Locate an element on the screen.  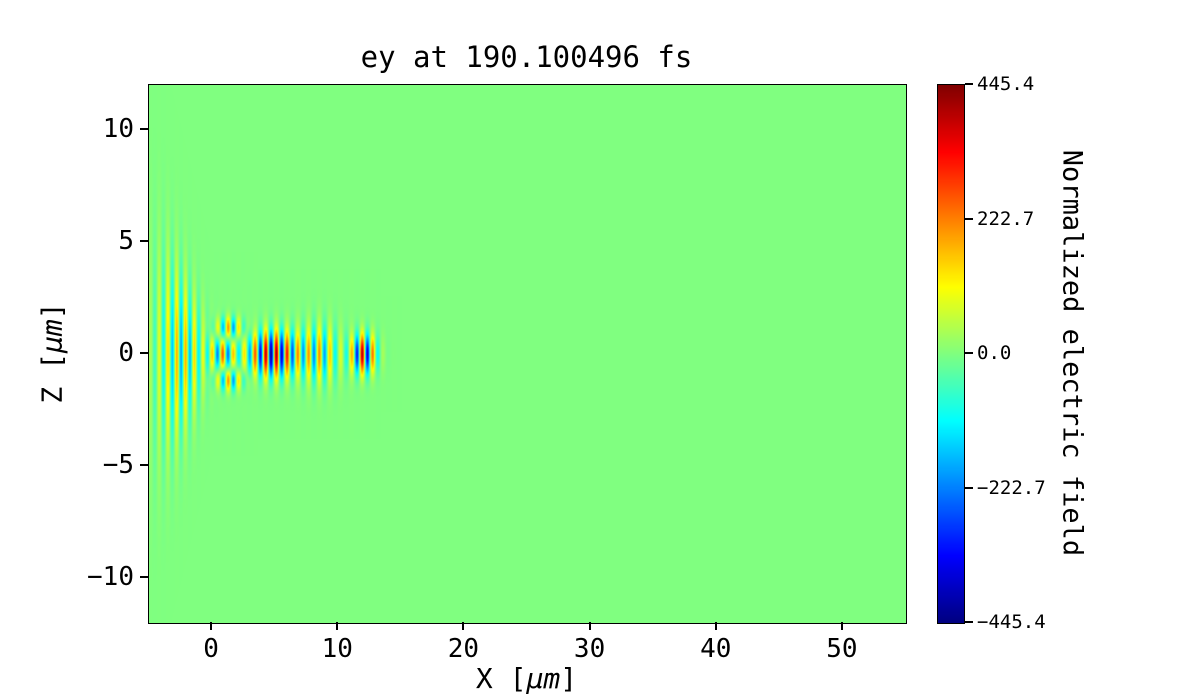
x-axis-label-close: ] is located at coordinates (569, 678).